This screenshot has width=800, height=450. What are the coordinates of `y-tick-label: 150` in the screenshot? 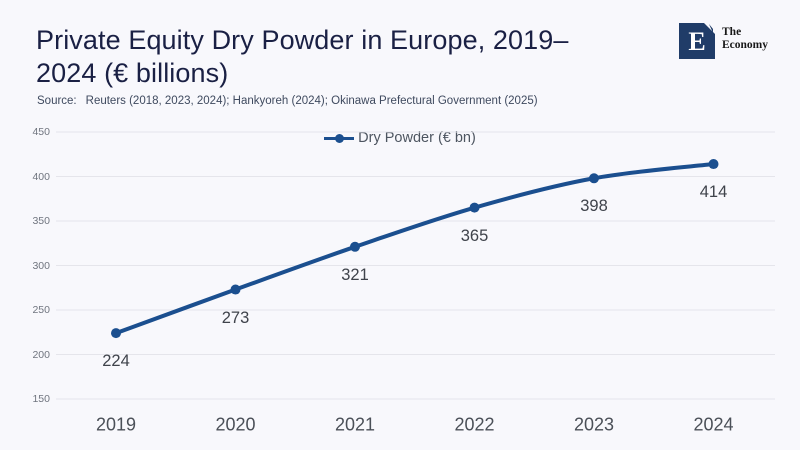 It's located at (41, 399).